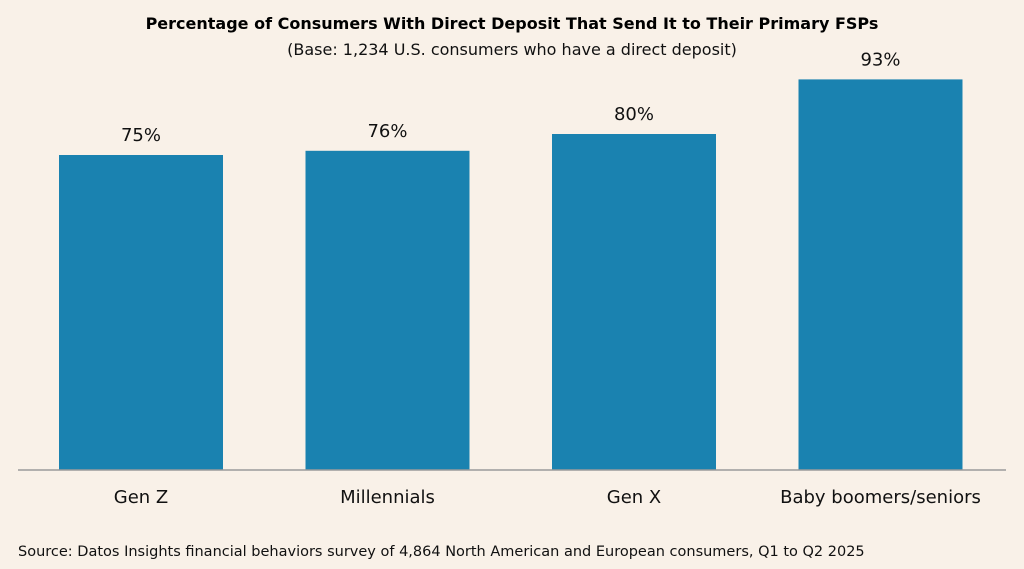  Describe the element at coordinates (880, 59) in the screenshot. I see `data-label: 93%` at that location.